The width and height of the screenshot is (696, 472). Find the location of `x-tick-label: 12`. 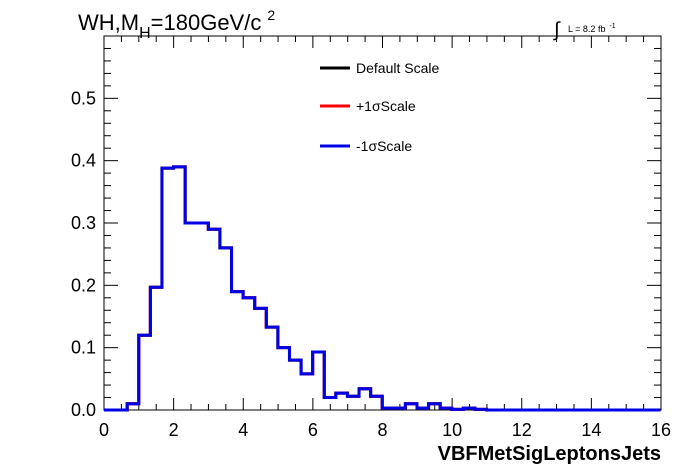

x-tick-label: 12 is located at coordinates (522, 430).